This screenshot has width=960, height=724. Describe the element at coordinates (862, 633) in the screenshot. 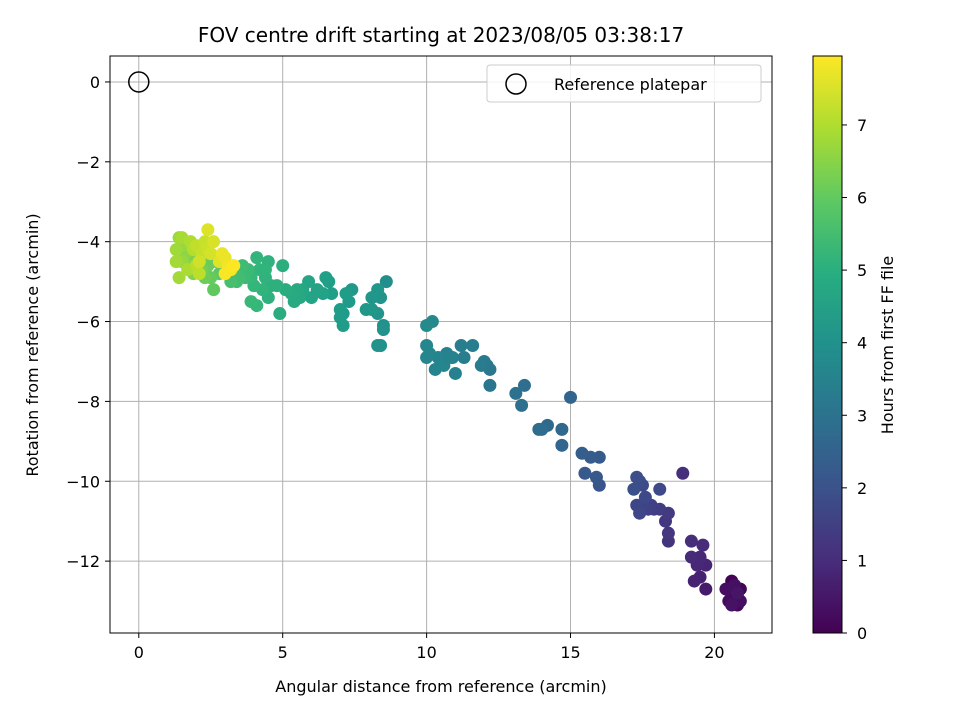

I see `colorbar-tick-label: 0` at that location.